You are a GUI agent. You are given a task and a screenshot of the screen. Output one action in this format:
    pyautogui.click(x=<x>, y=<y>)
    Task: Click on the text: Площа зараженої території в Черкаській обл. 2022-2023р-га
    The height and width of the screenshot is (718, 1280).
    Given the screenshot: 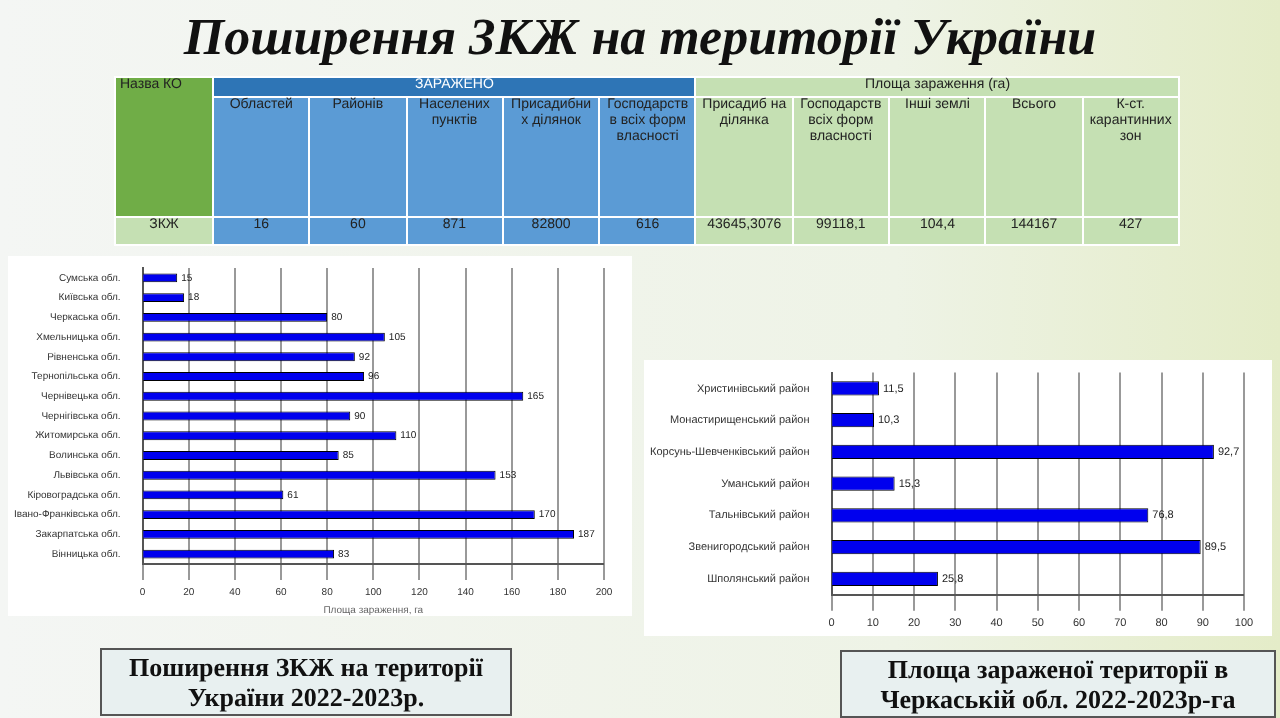 What is the action you would take?
    pyautogui.click(x=1058, y=684)
    